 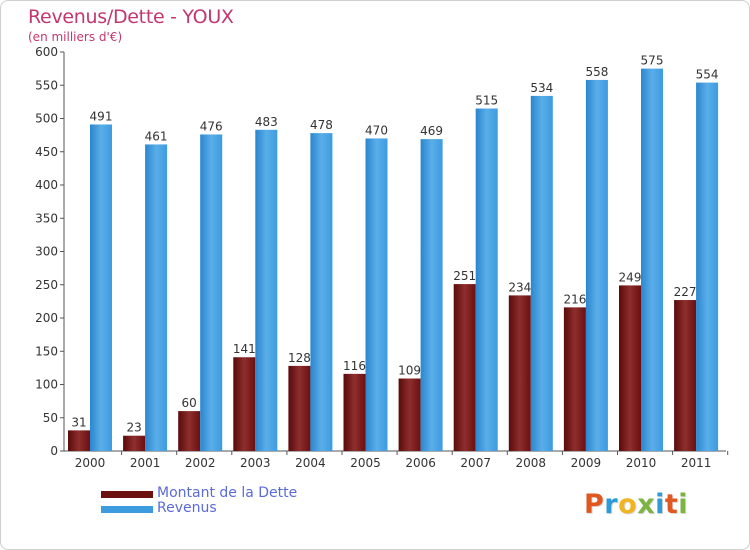 What do you see at coordinates (574, 299) in the screenshot?
I see `data-label-dette: 216` at bounding box center [574, 299].